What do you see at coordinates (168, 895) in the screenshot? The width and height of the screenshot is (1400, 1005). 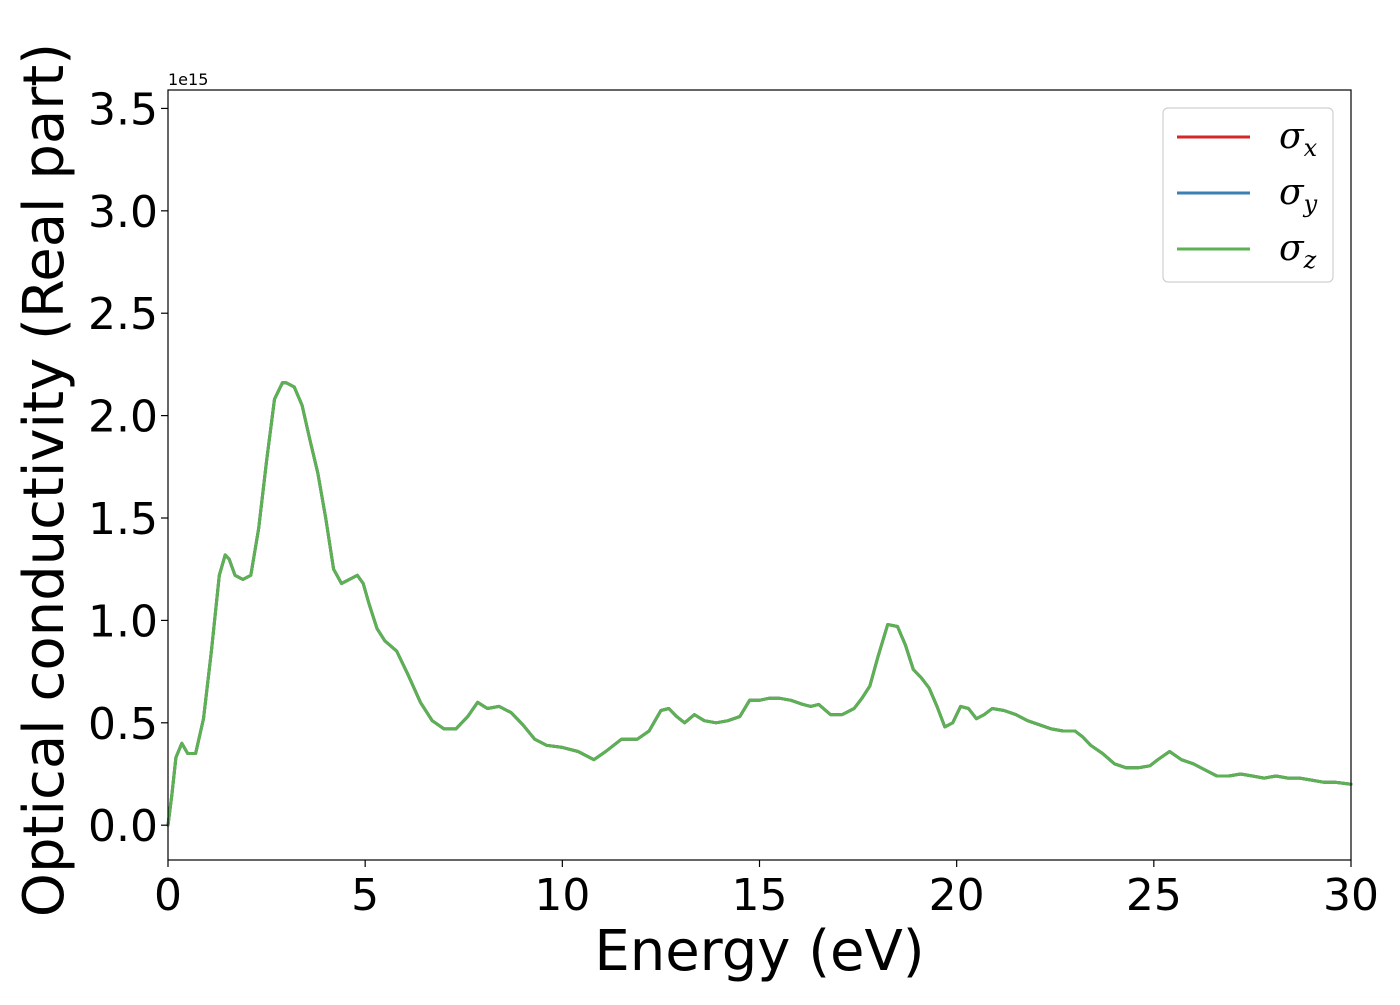 I see `x-tick-label: 0` at bounding box center [168, 895].